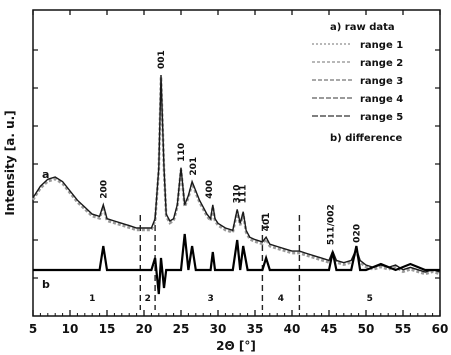 This screenshot has height=355, width=451. What do you see at coordinates (292, 329) in the screenshot?
I see `x-tick-label: 40` at bounding box center [292, 329].